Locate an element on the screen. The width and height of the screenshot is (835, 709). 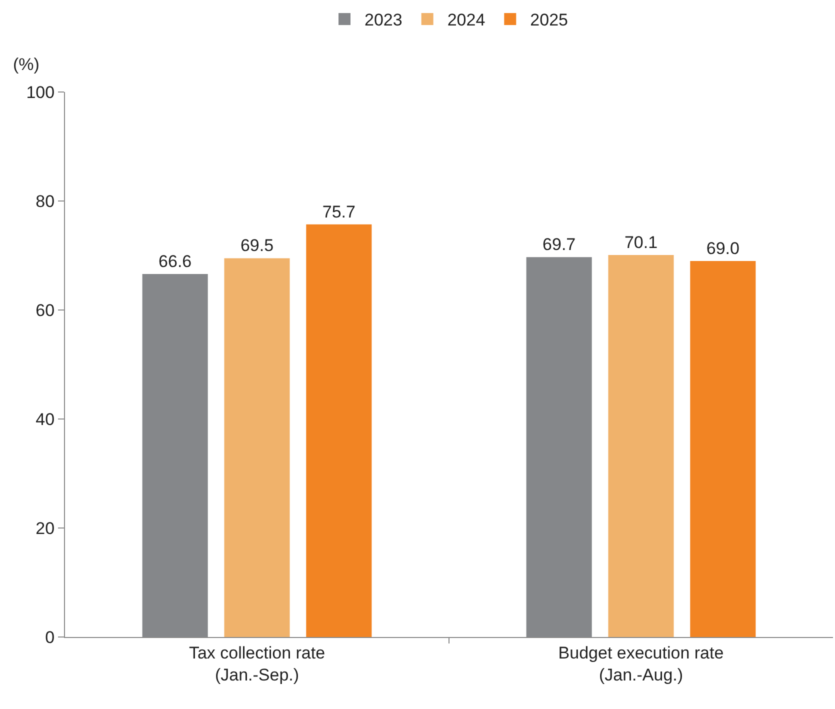
legend-label: 2023 is located at coordinates (383, 20).